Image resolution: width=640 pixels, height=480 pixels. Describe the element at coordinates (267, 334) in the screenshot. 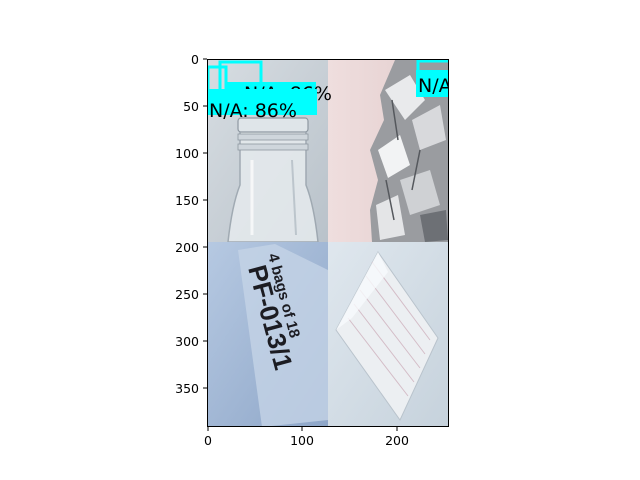

I see `tile-plastic-bag: 4 bags of 18 PF-013/1` at that location.